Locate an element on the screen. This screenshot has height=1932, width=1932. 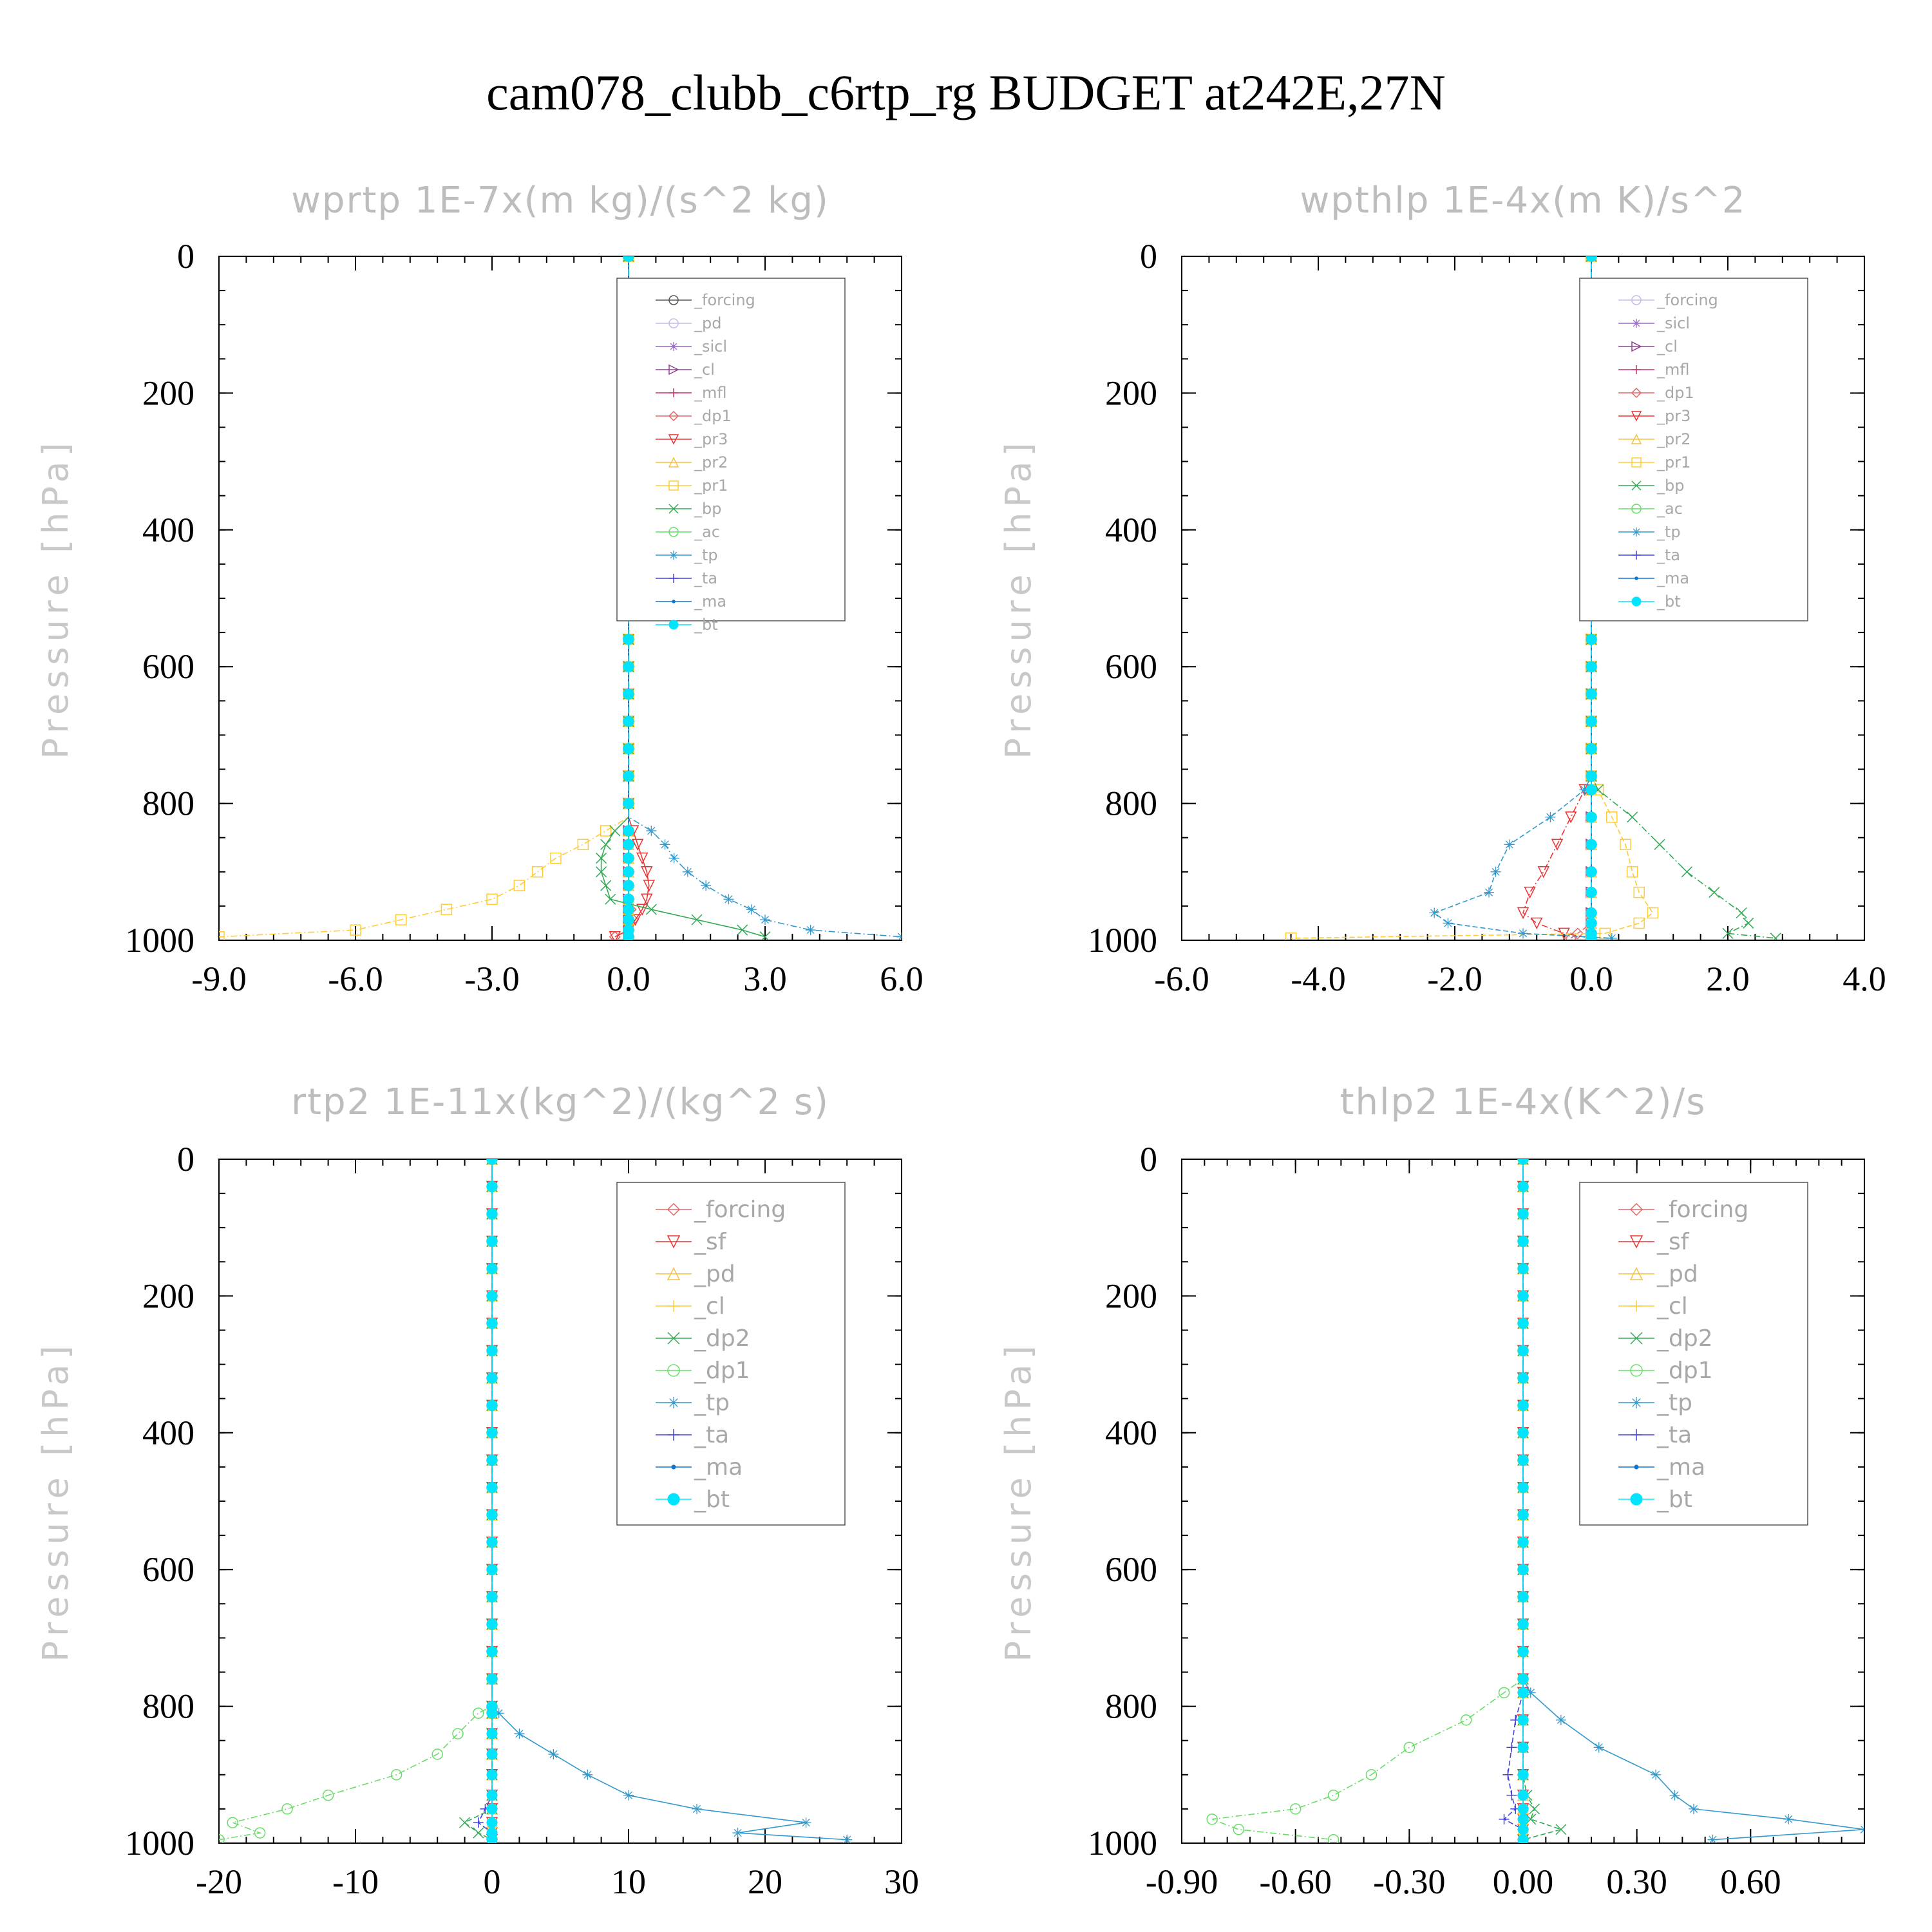
y-axis-label: Pressure [hPa] is located at coordinates (56, 598).